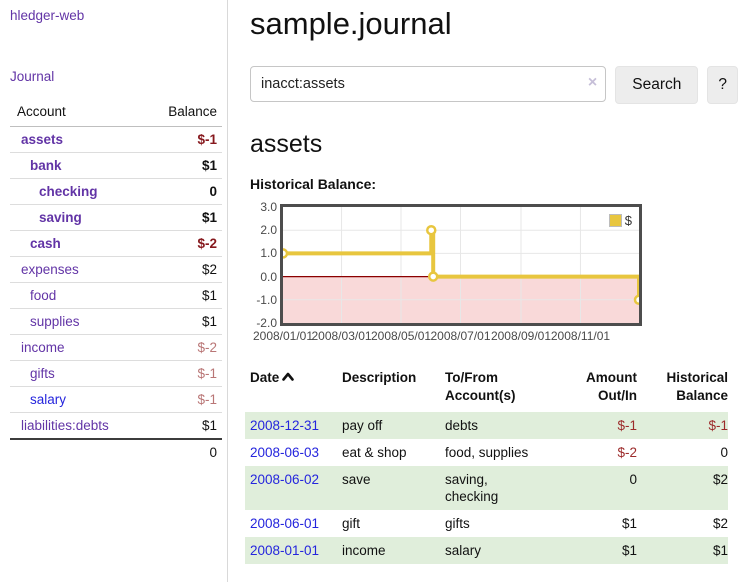  I want to click on x-tick-label: 2008/07/01, so click(460, 336).